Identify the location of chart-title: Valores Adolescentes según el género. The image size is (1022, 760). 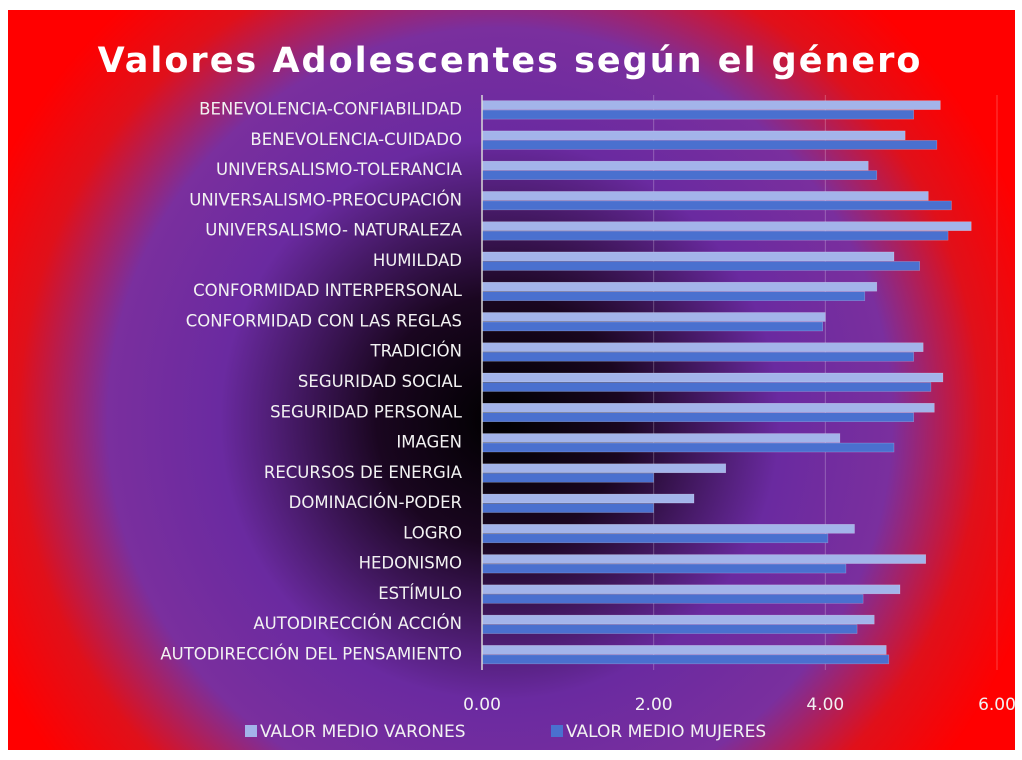
(510, 61).